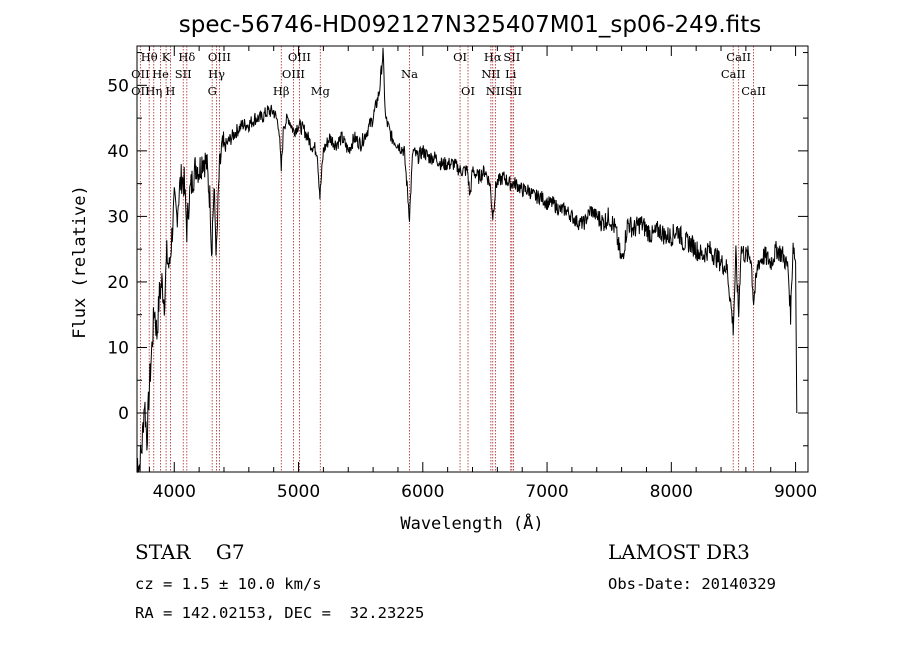 The height and width of the screenshot is (649, 900). What do you see at coordinates (679, 552) in the screenshot?
I see `survey-name: LAMOST DR3` at bounding box center [679, 552].